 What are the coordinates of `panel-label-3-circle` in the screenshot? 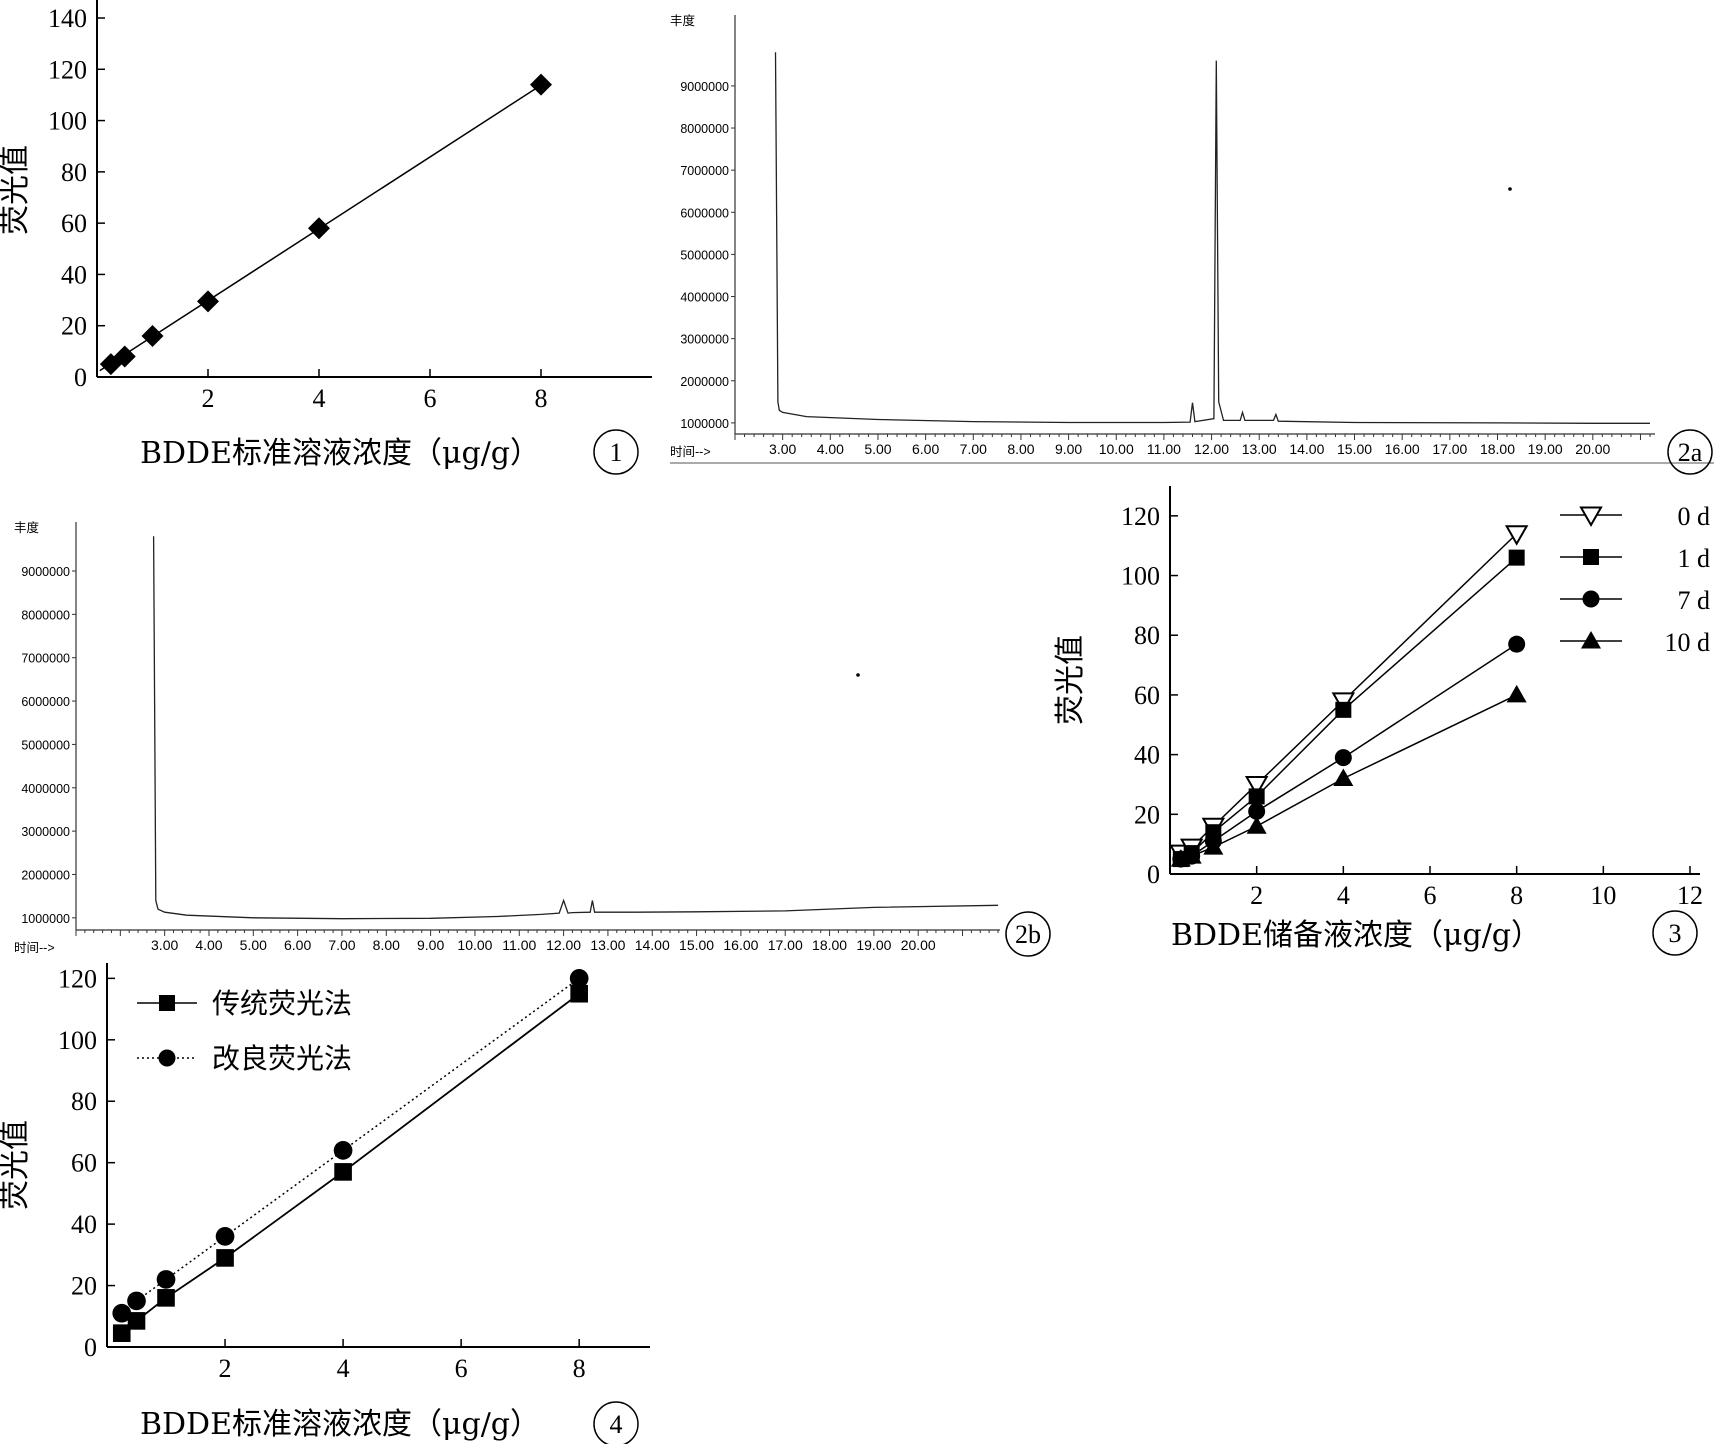 It's located at (1675, 933).